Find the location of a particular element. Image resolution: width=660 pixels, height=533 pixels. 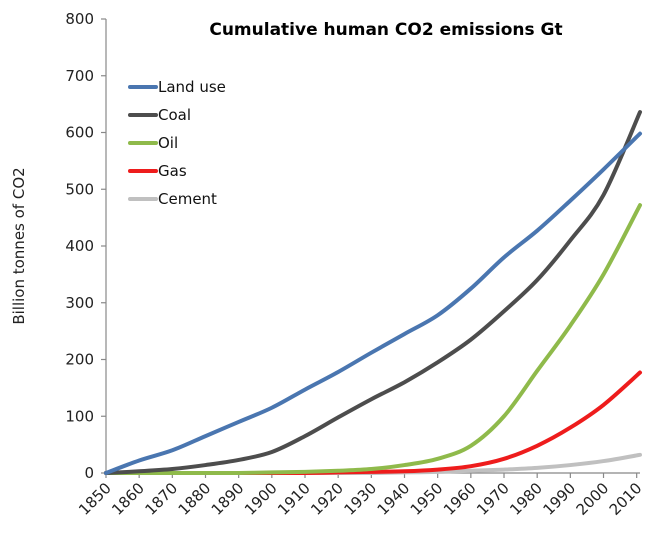

x-tick-label: 1930 is located at coordinates (360, 499).